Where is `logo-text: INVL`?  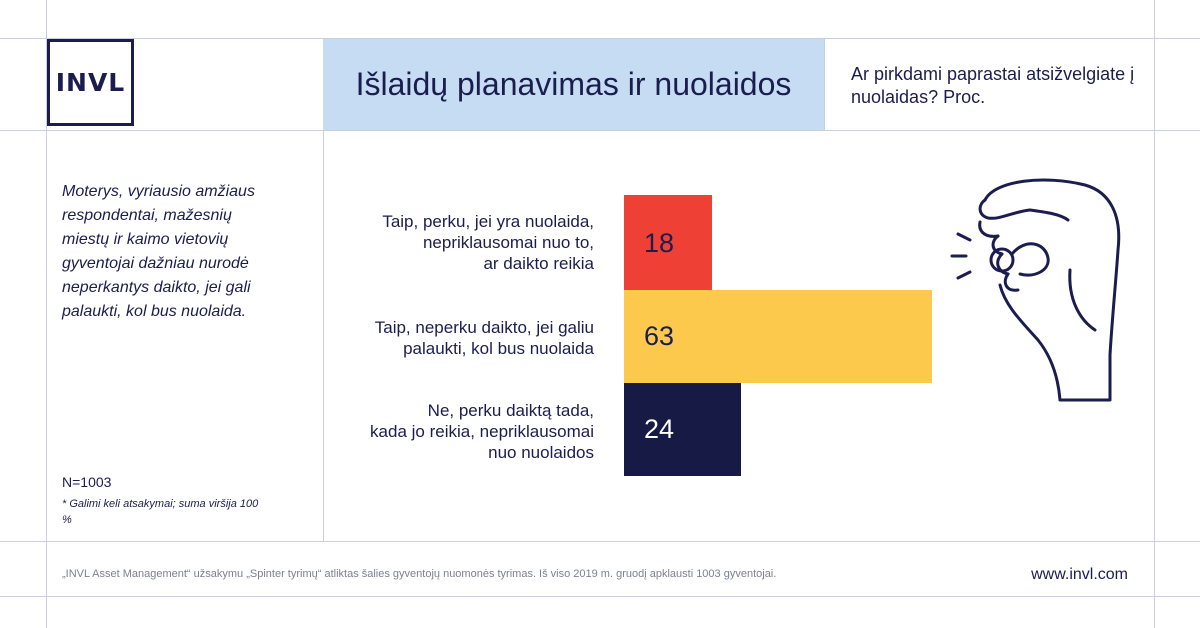
logo-text: INVL is located at coordinates (90, 82).